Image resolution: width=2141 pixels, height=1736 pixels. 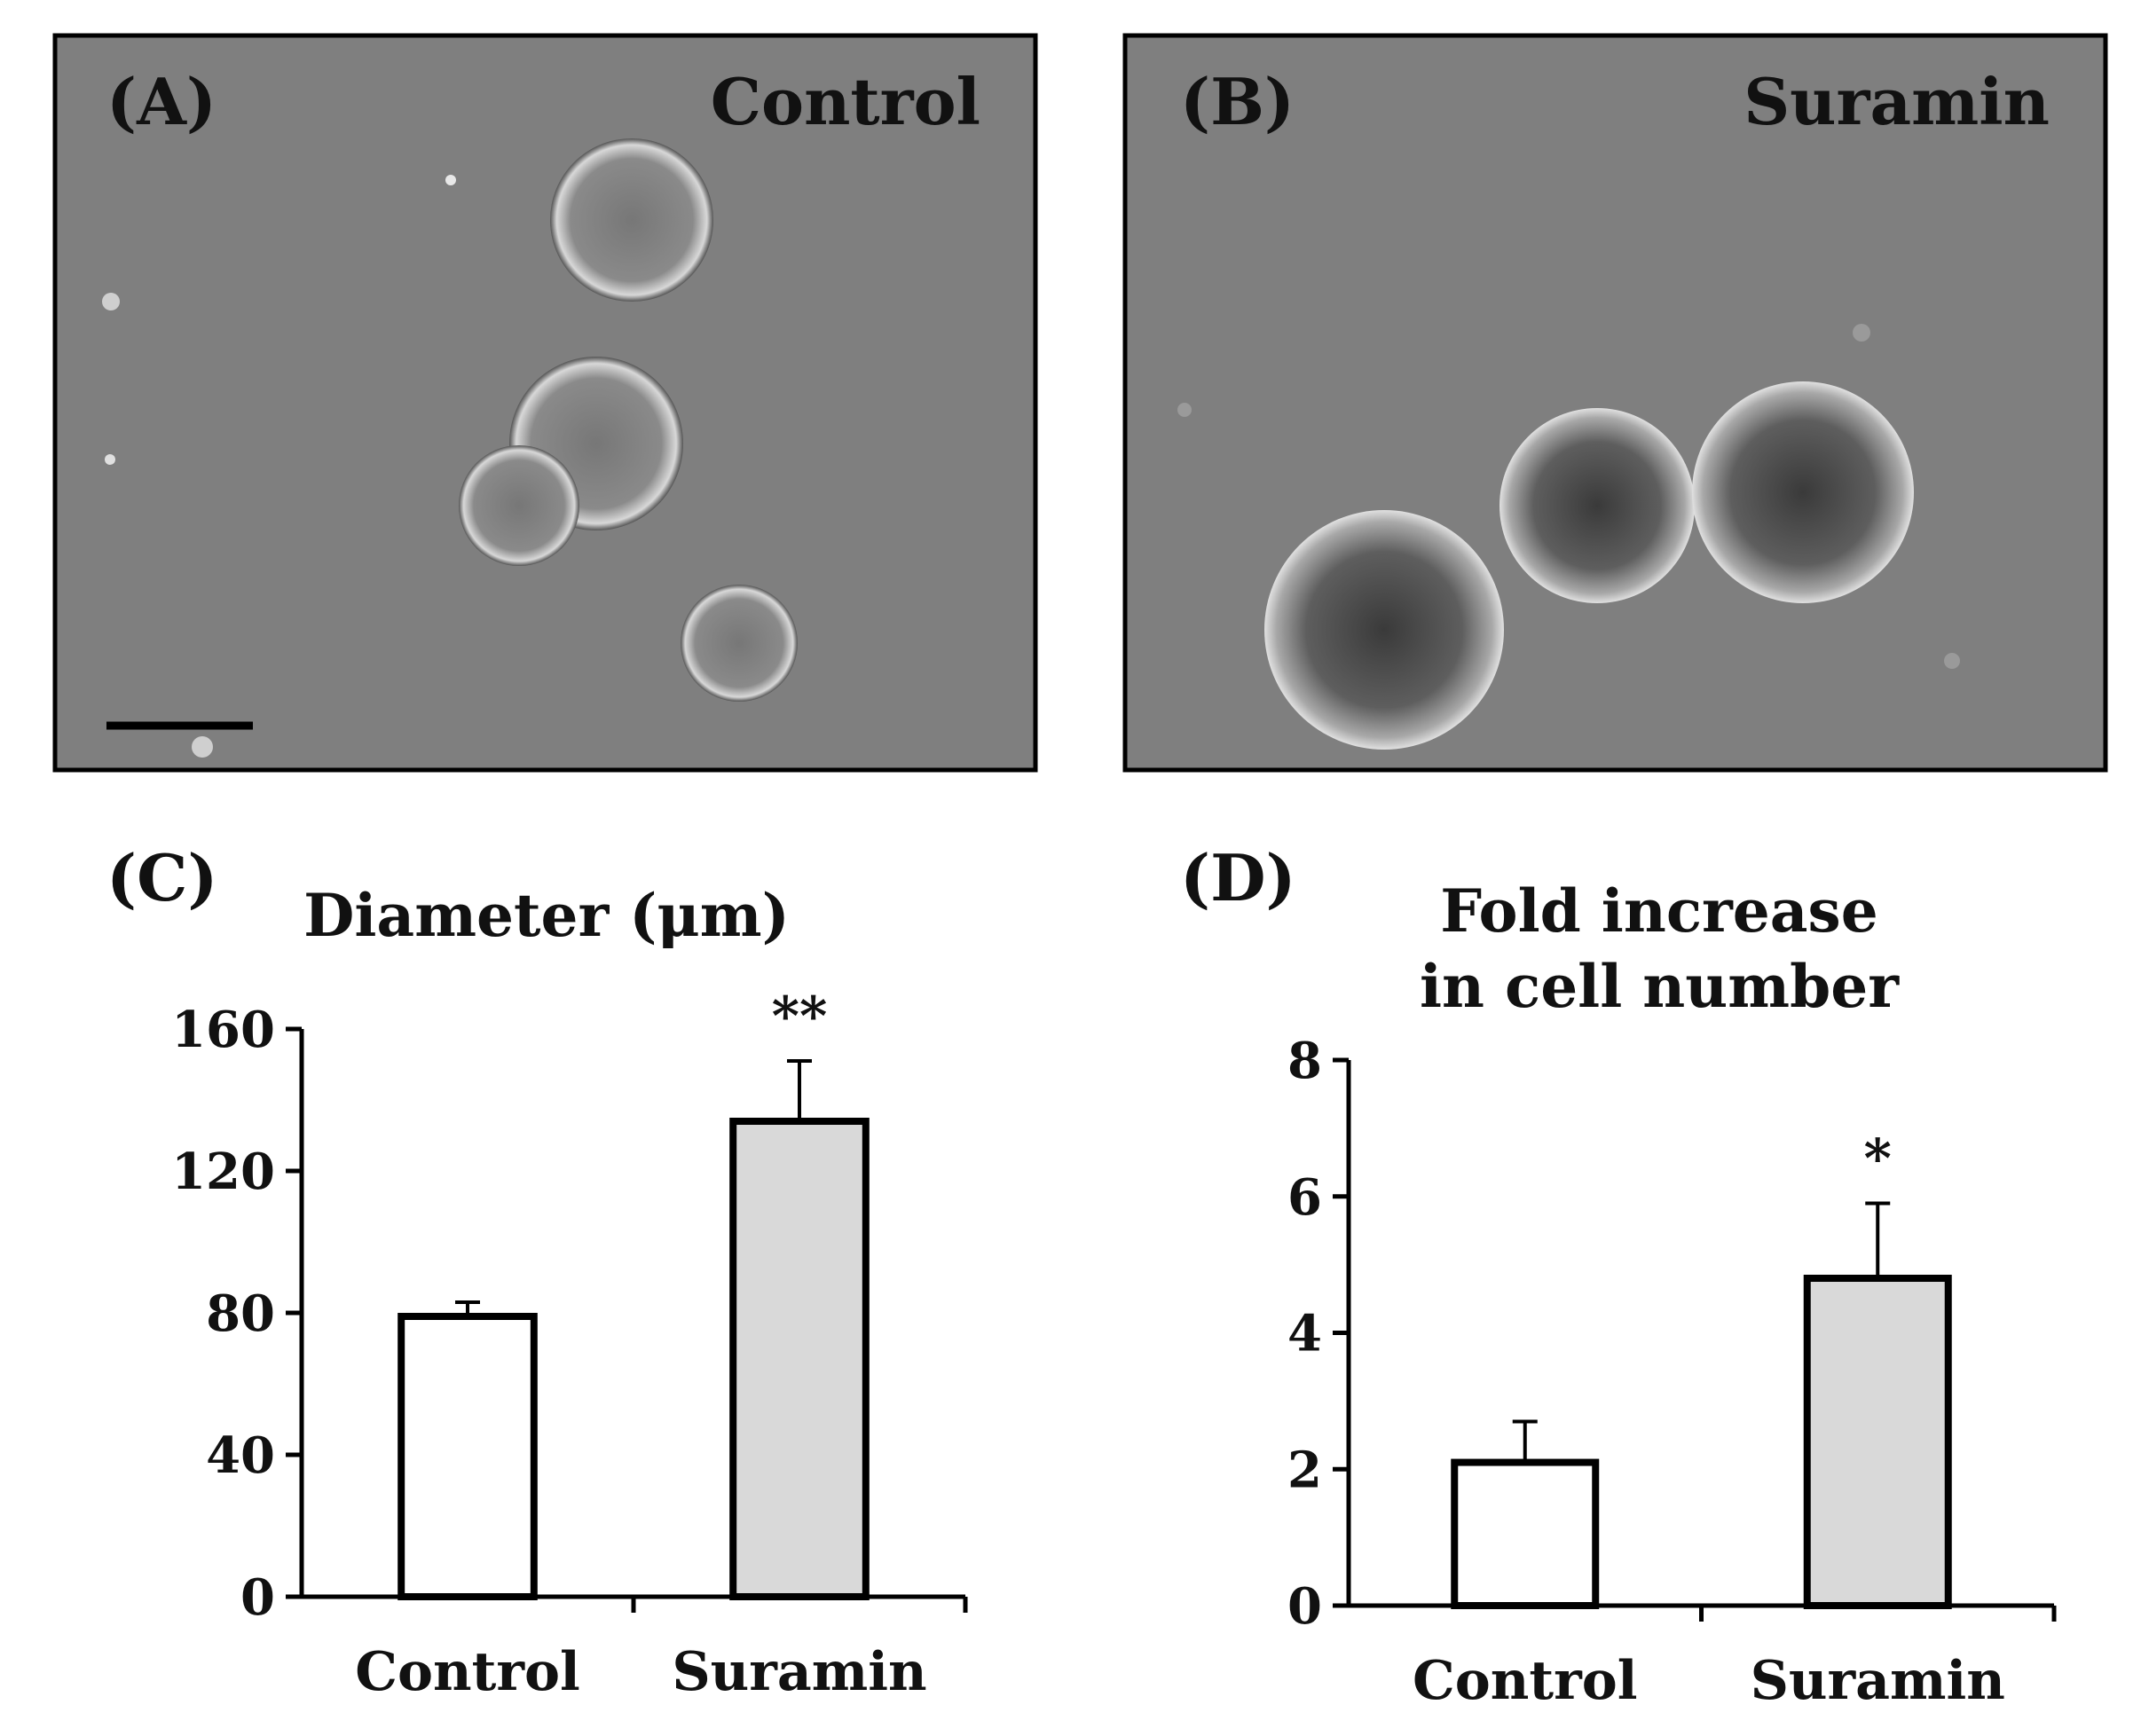 What do you see at coordinates (634, 1293) in the screenshot?
I see `chart-diameter-marks: **` at bounding box center [634, 1293].